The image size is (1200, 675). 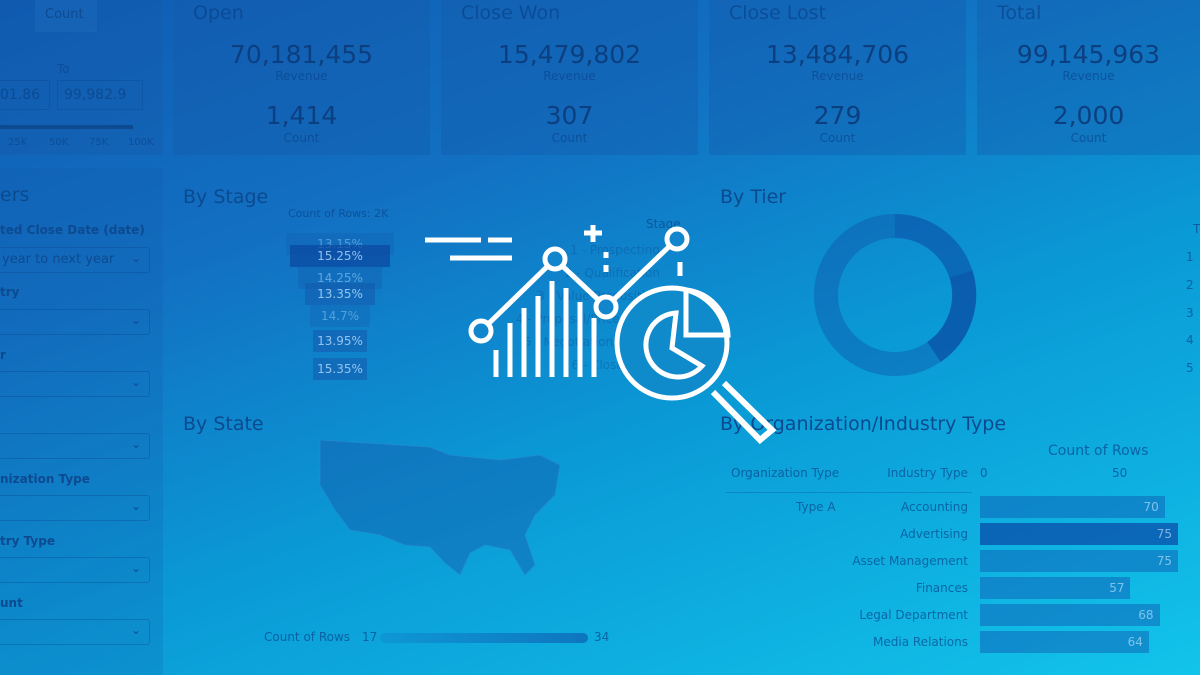 What do you see at coordinates (1072, 507) in the screenshot?
I see `industry-bar: 70` at bounding box center [1072, 507].